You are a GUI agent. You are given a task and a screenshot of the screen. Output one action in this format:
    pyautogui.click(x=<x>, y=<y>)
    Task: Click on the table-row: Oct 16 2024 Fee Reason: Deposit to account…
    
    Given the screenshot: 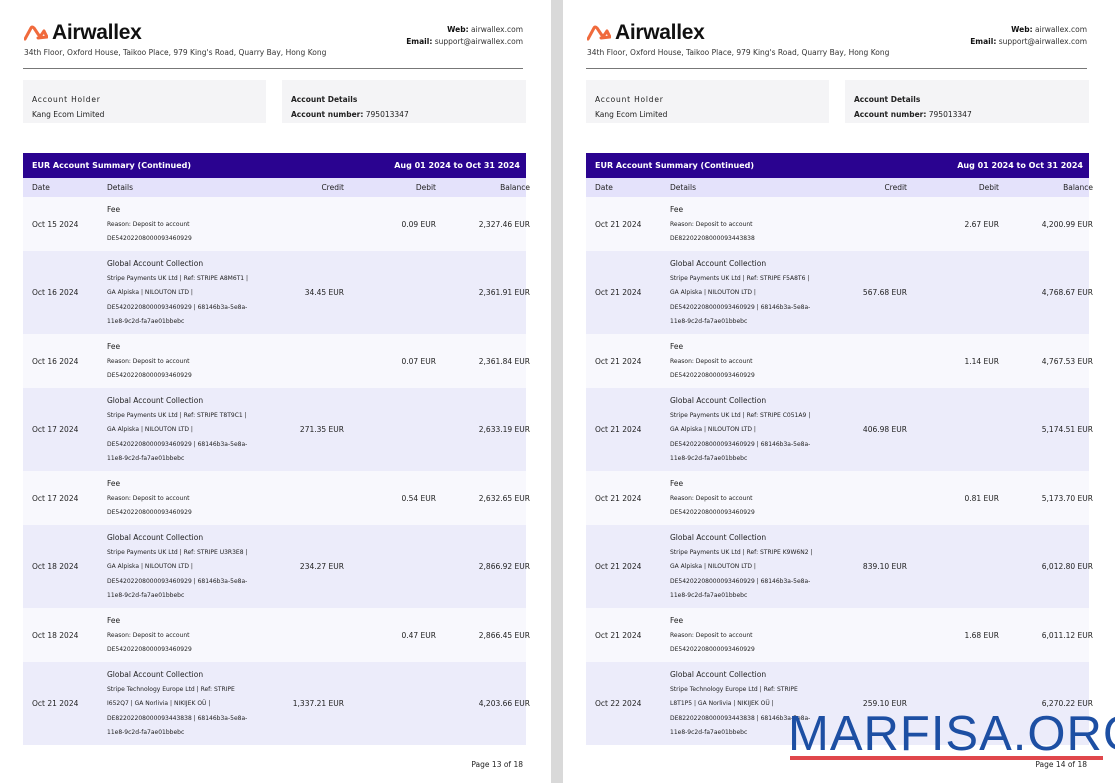 What is the action you would take?
    pyautogui.click(x=276, y=361)
    